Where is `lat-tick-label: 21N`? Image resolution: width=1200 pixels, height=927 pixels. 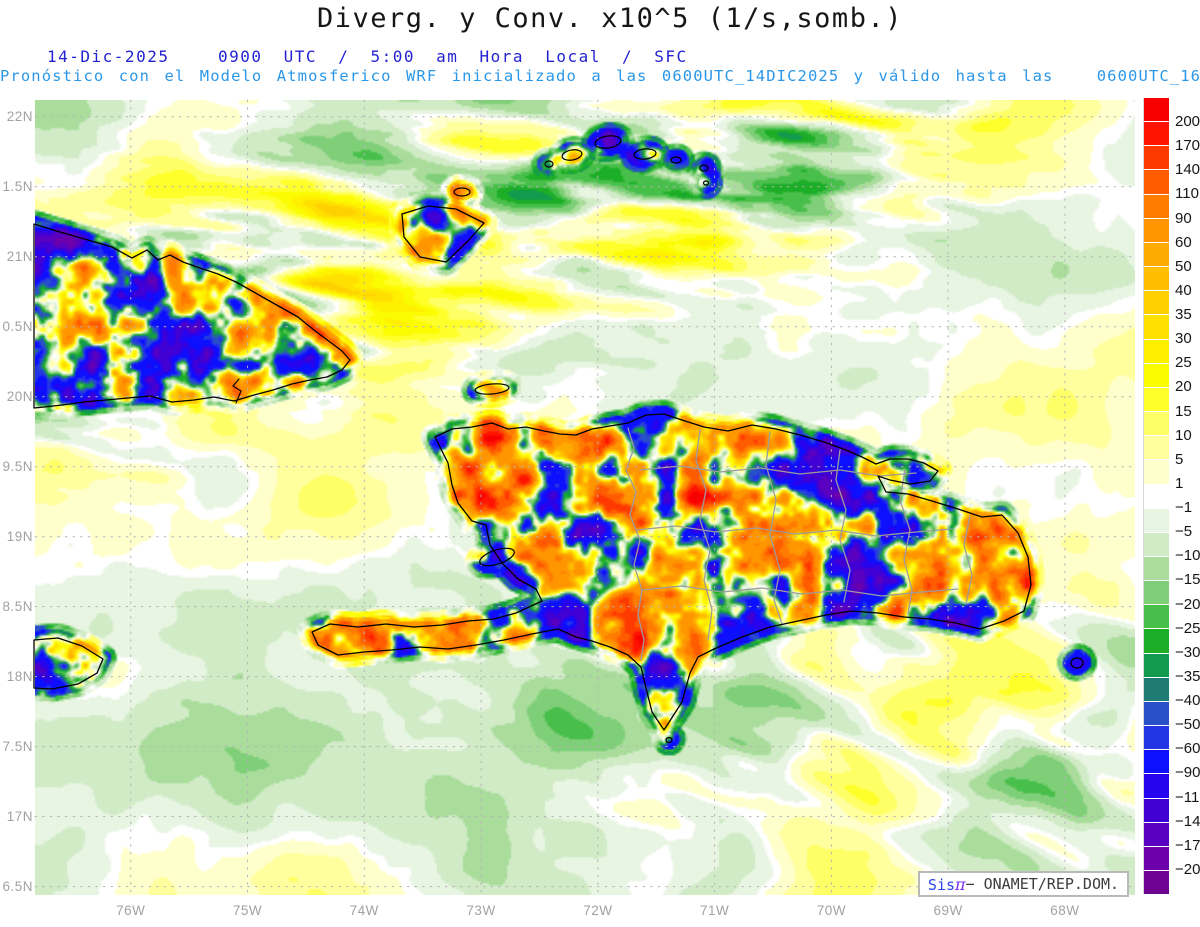
lat-tick-label: 21N is located at coordinates (19, 256).